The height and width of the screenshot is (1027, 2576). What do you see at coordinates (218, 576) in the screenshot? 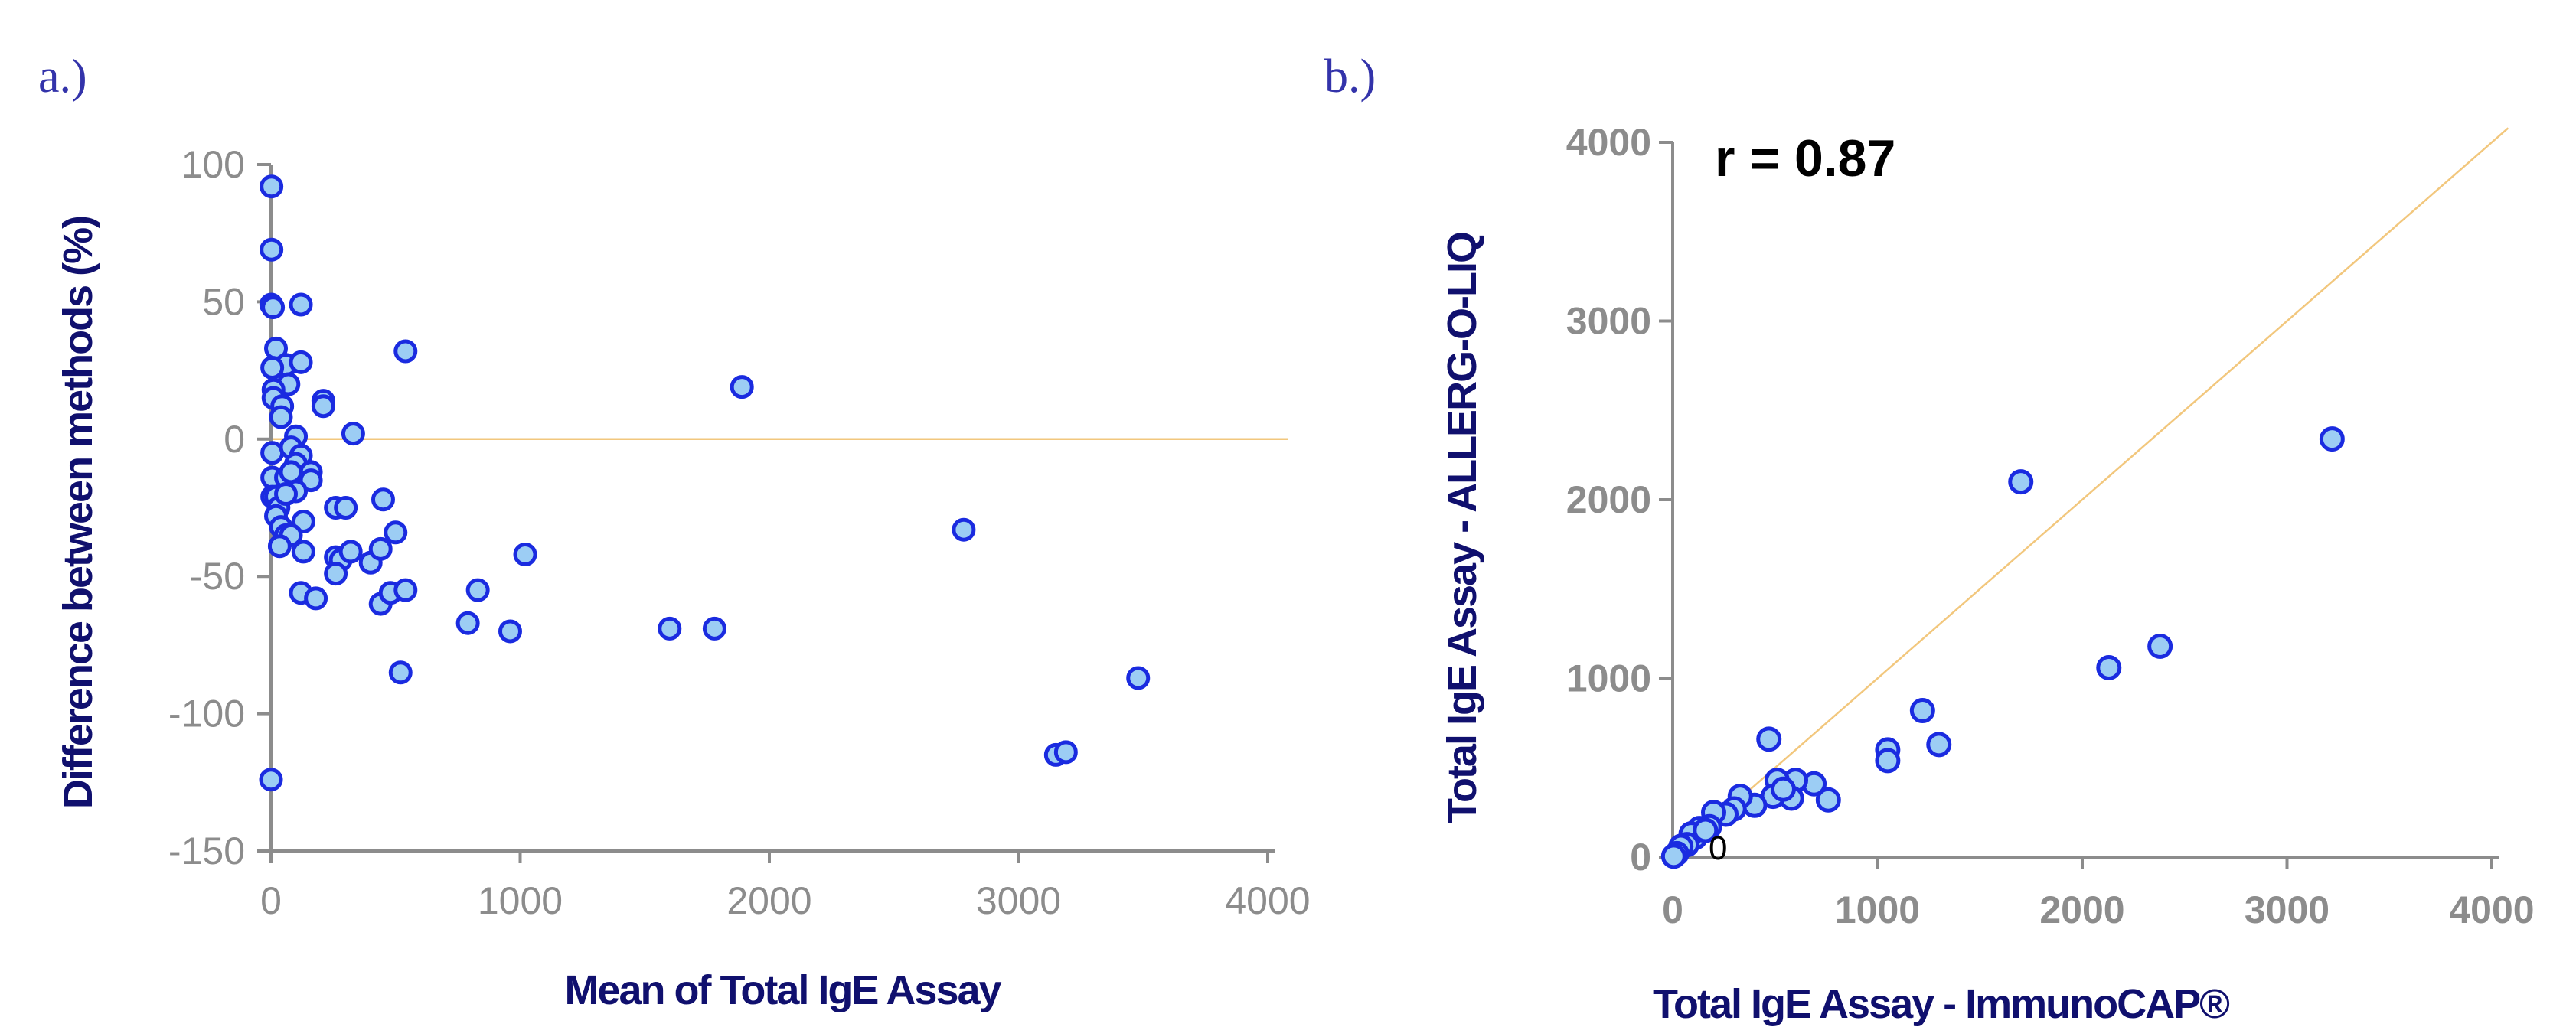
I see `y-tick-label: -50` at bounding box center [218, 576].